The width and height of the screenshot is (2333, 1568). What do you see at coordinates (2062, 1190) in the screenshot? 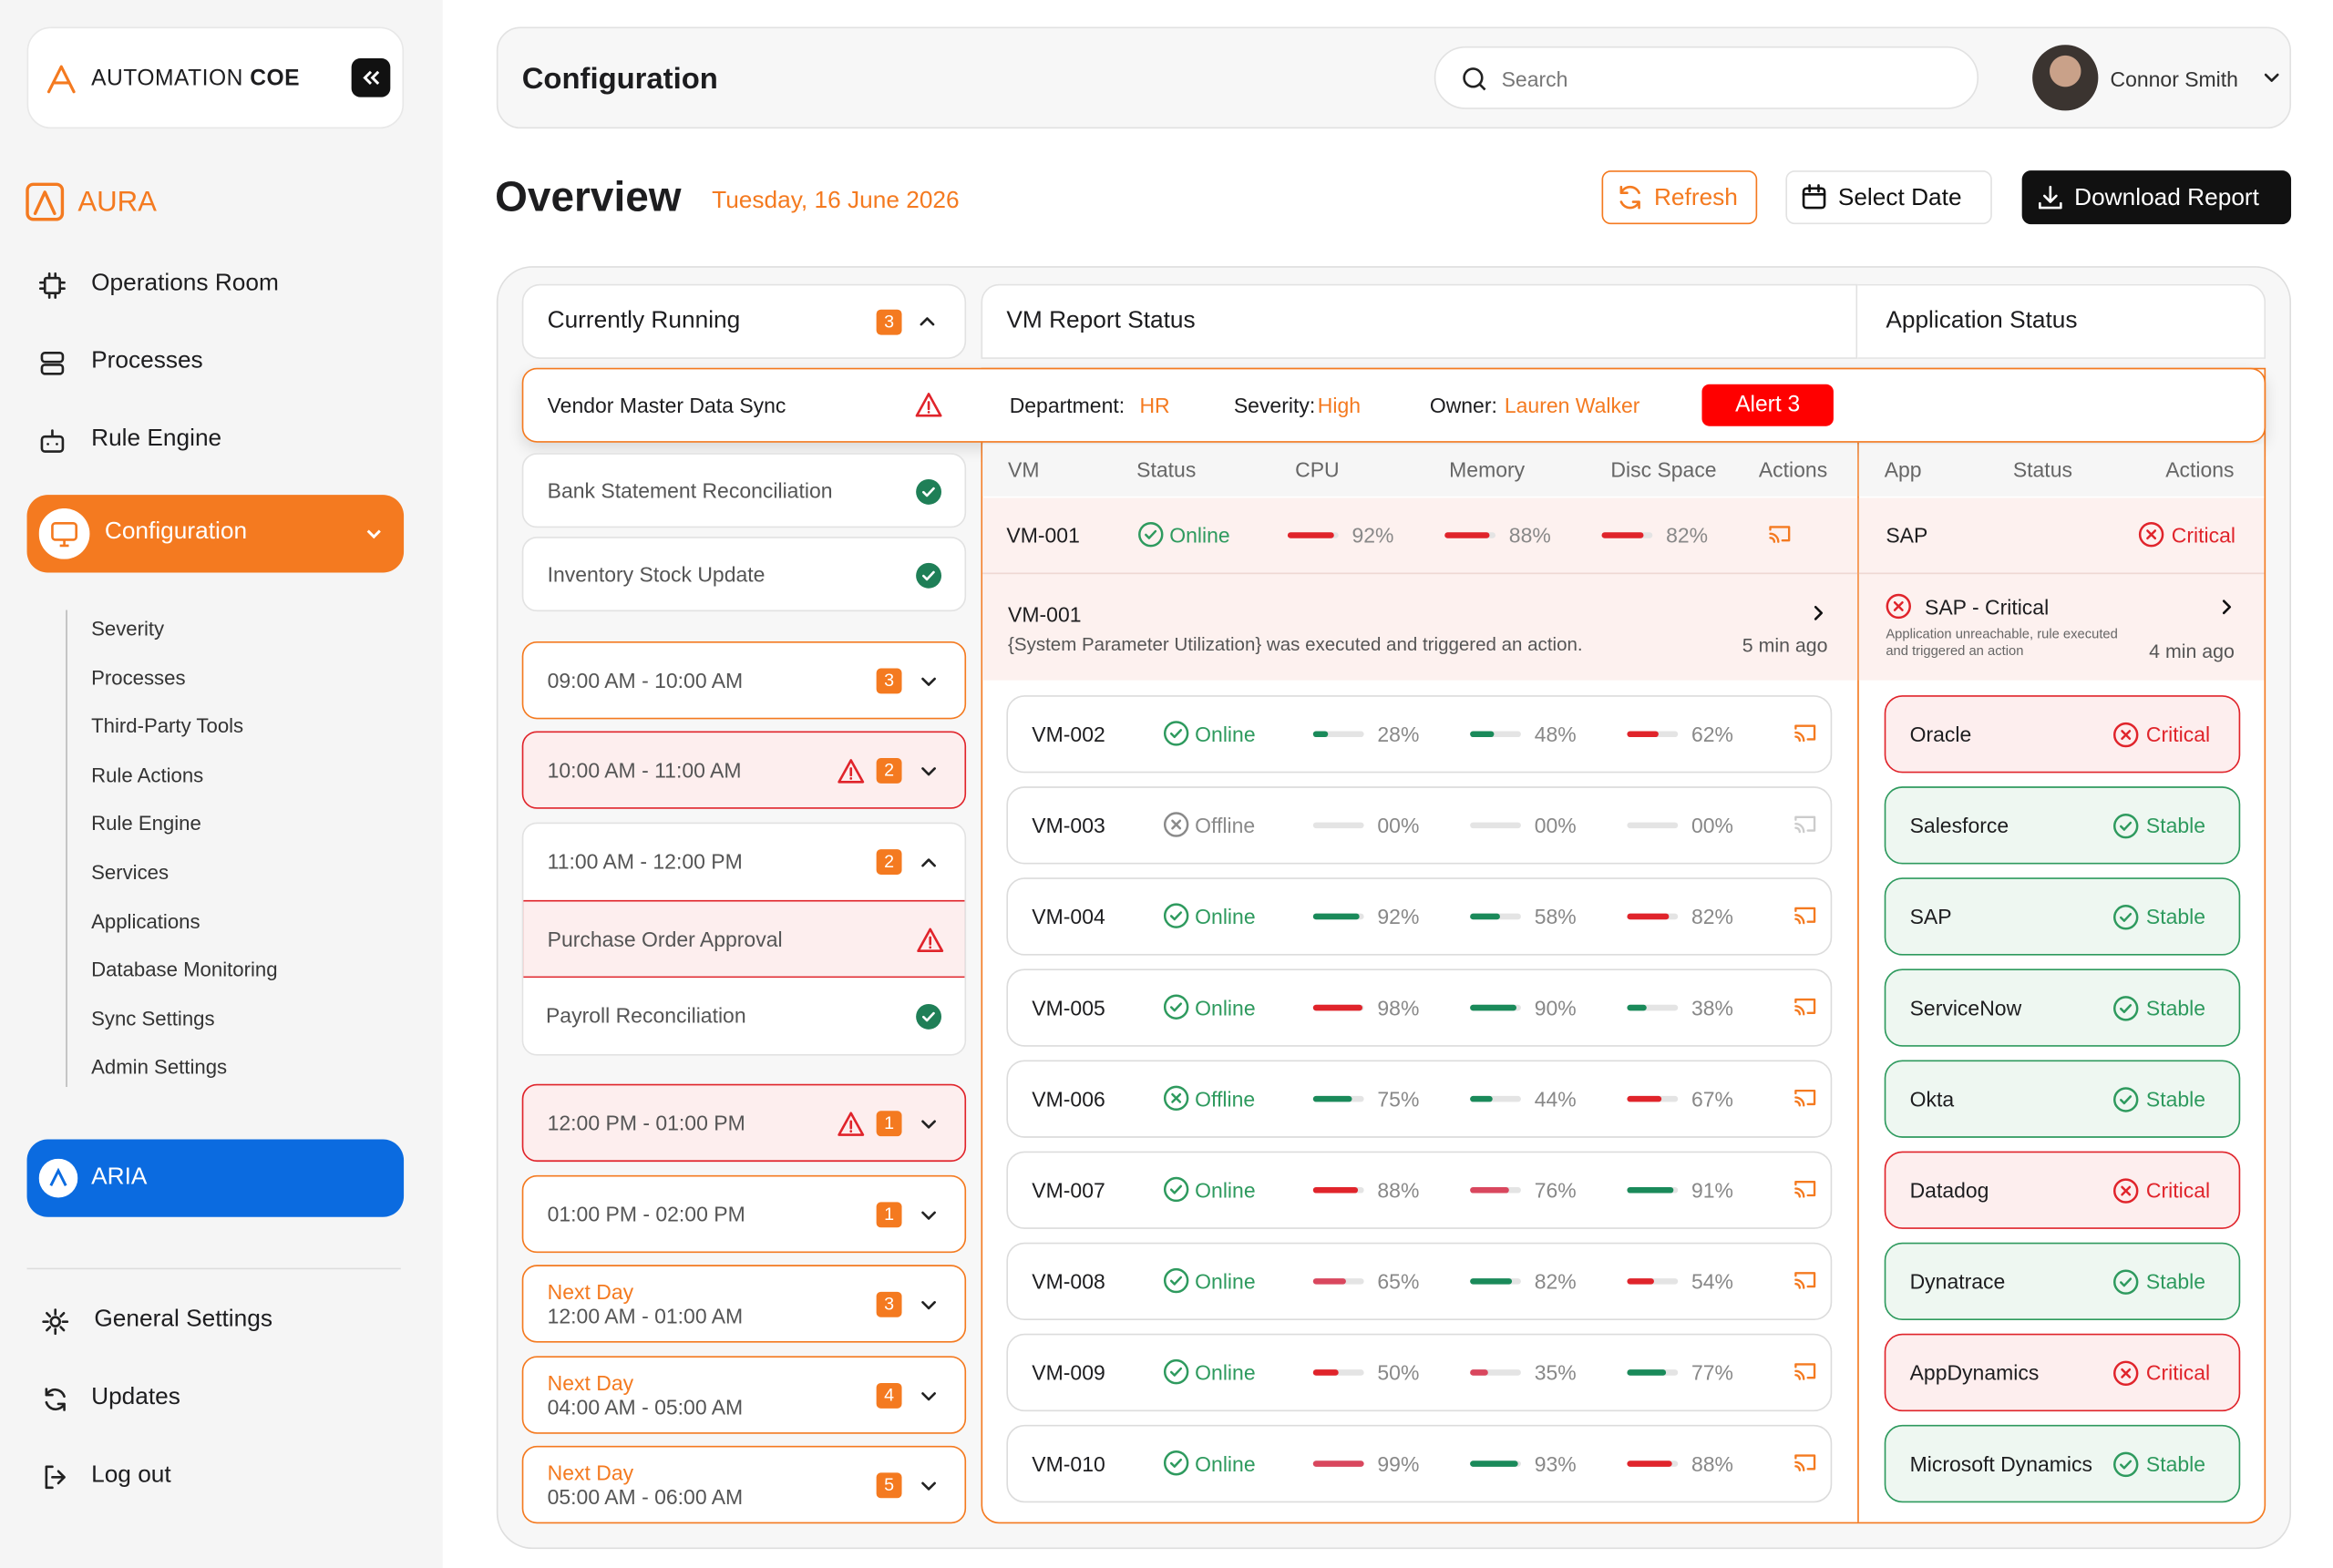
I see `app-row: Datadog Critical` at bounding box center [2062, 1190].